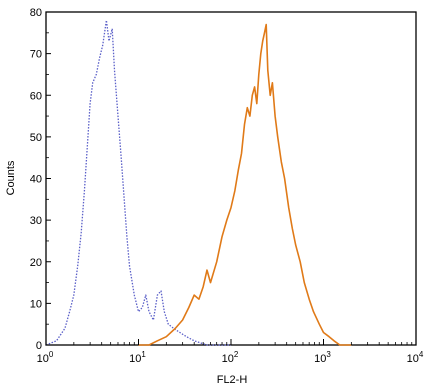 The image size is (430, 388). What do you see at coordinates (415, 357) in the screenshot?
I see `x-tick-label: 10⁴` at bounding box center [415, 357].